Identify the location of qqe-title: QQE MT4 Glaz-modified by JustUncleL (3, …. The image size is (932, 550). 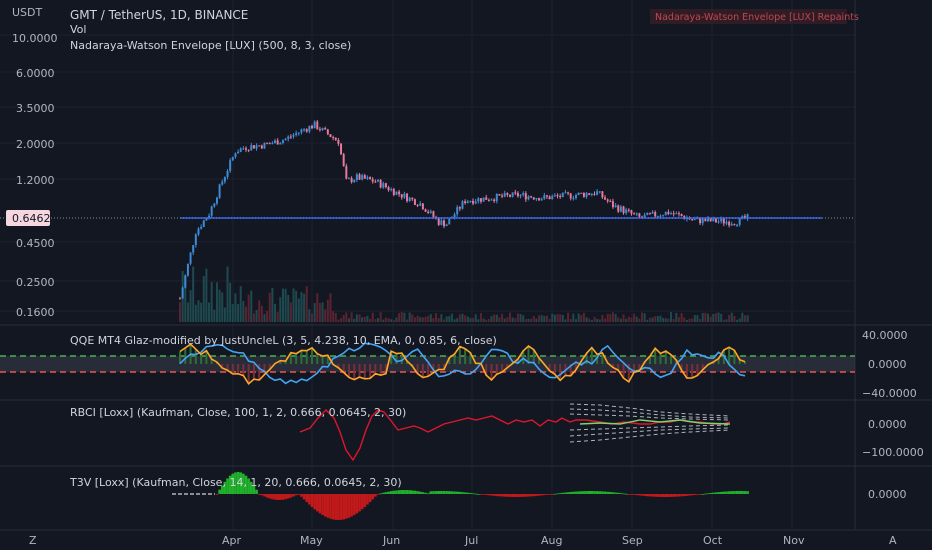
(283, 340).